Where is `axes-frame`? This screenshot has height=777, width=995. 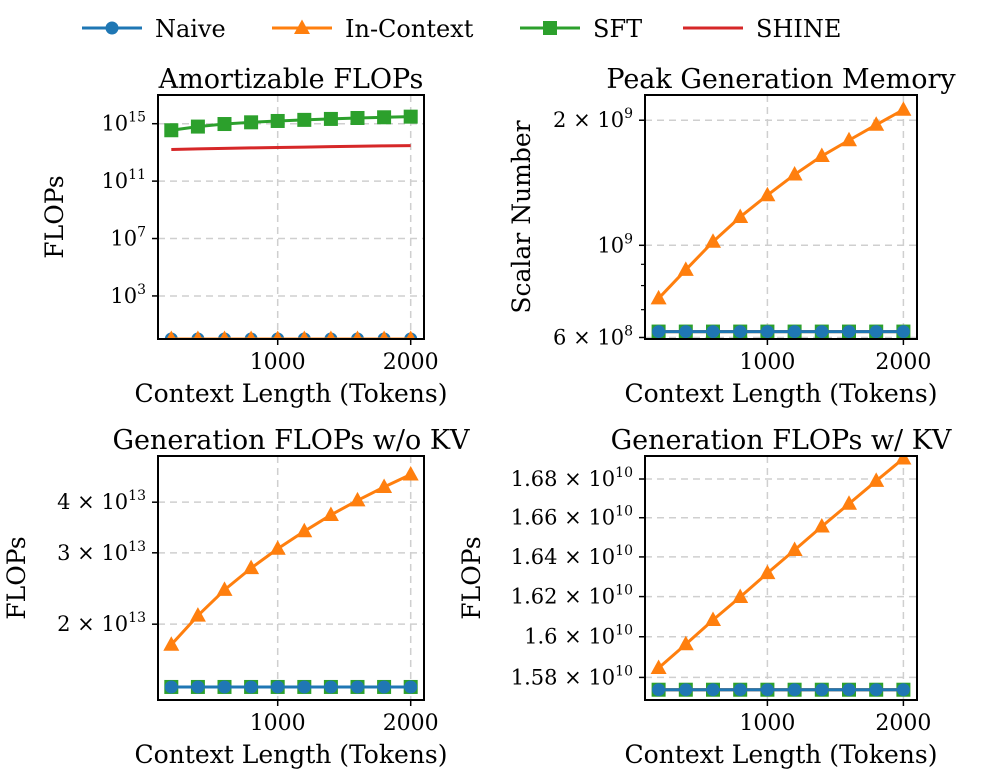 axes-frame is located at coordinates (291, 578).